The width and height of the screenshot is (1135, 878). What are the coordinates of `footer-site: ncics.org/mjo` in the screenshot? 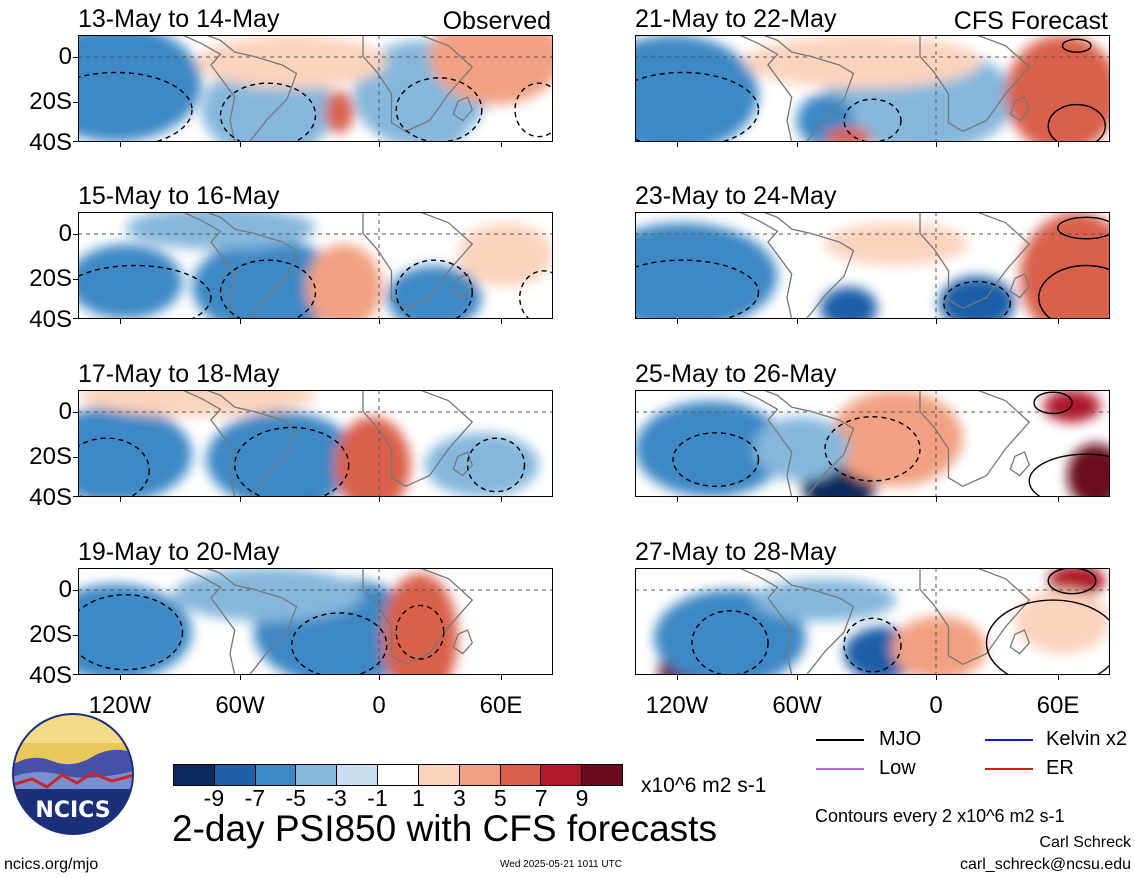 It's located at (51, 864).